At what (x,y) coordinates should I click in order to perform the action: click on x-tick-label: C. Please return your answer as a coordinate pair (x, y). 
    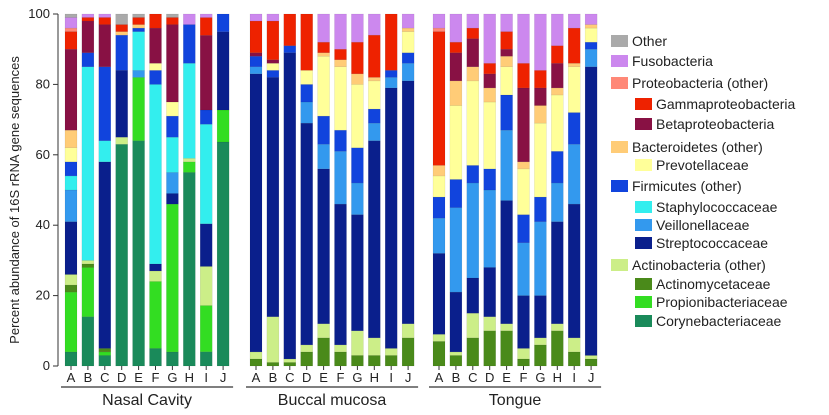
    Looking at the image, I should click on (289, 377).